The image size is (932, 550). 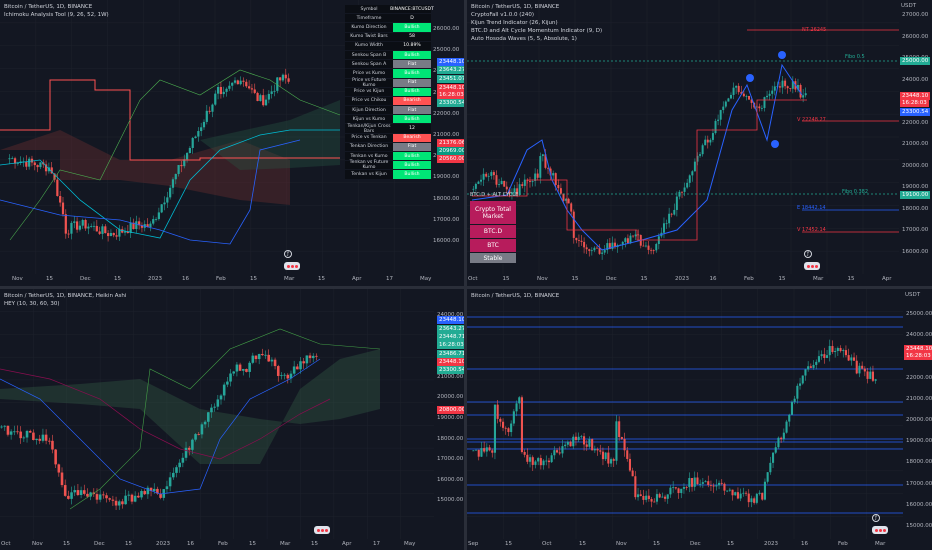 What do you see at coordinates (446, 198) in the screenshot?
I see `price-axis-label: 18000.00` at bounding box center [446, 198].